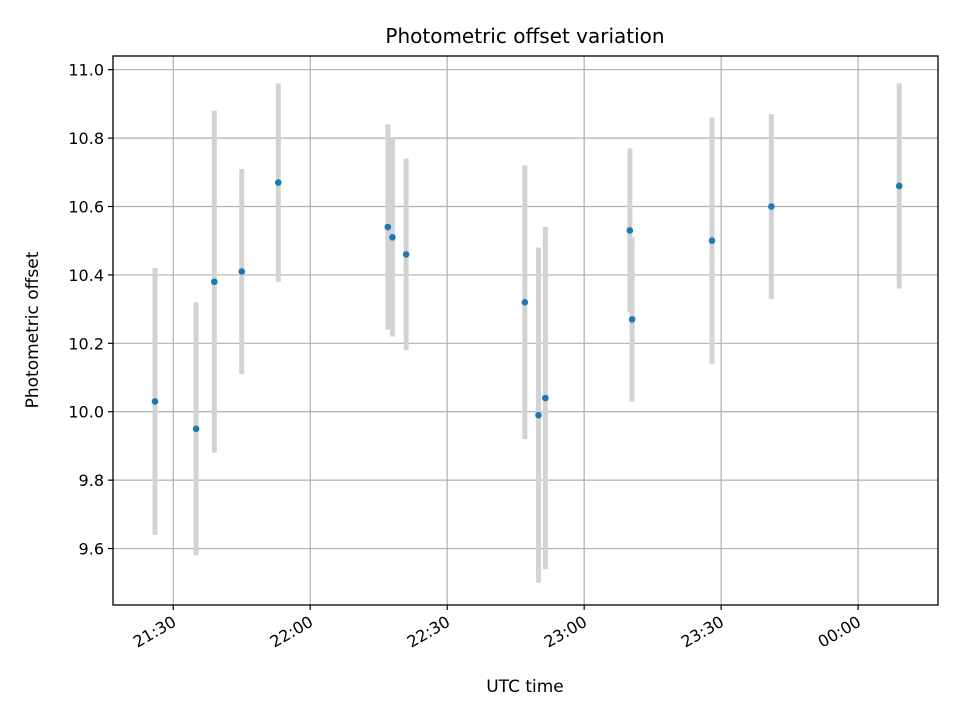 This screenshot has height=720, width=960. Describe the element at coordinates (525, 687) in the screenshot. I see `x-axis-label: UTC time` at that location.